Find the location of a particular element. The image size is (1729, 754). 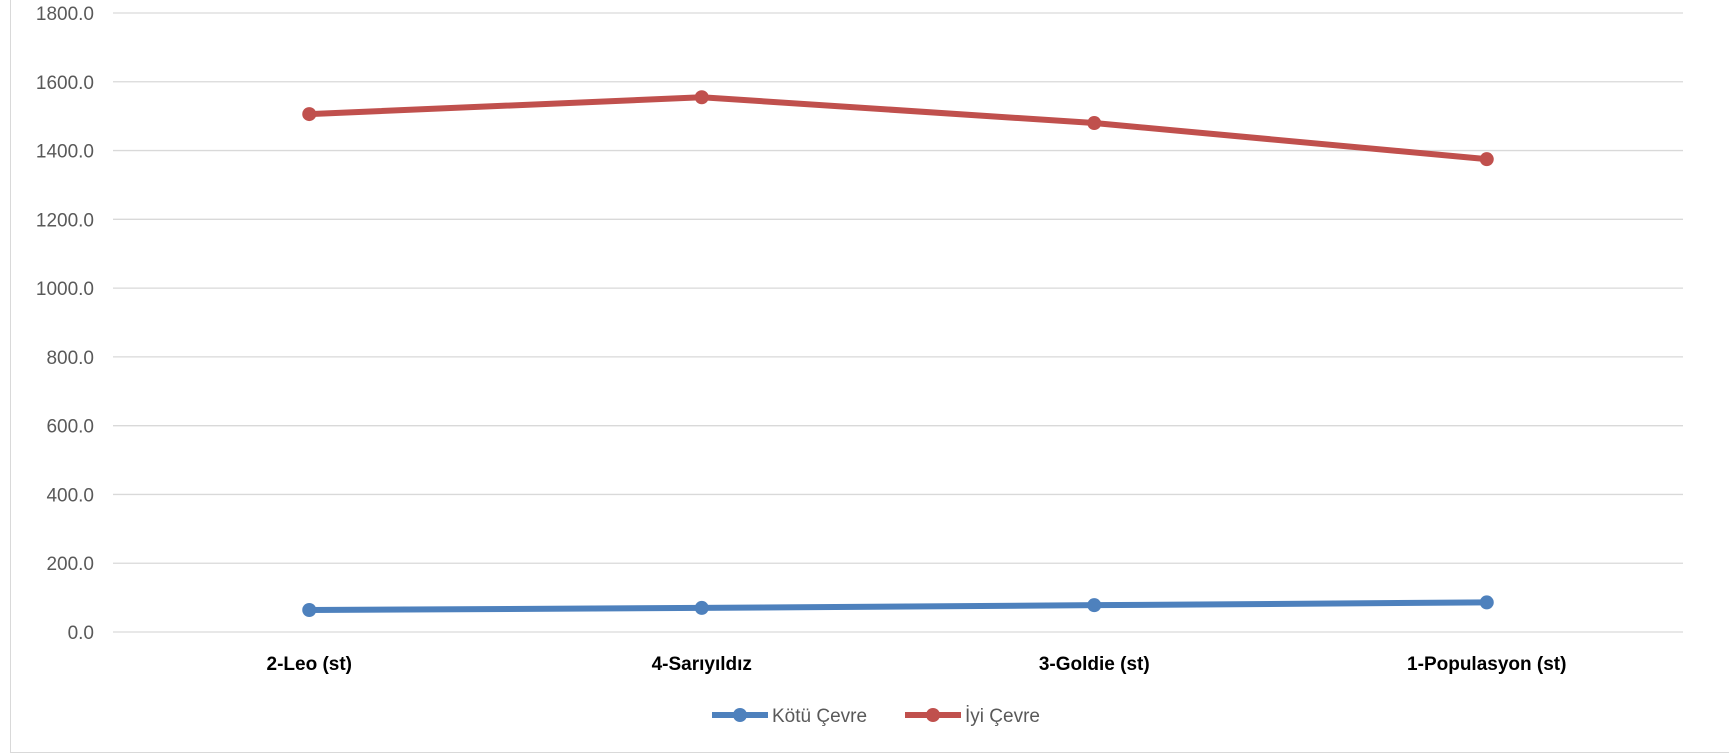

y-tick-label: 0.0 is located at coordinates (81, 633).